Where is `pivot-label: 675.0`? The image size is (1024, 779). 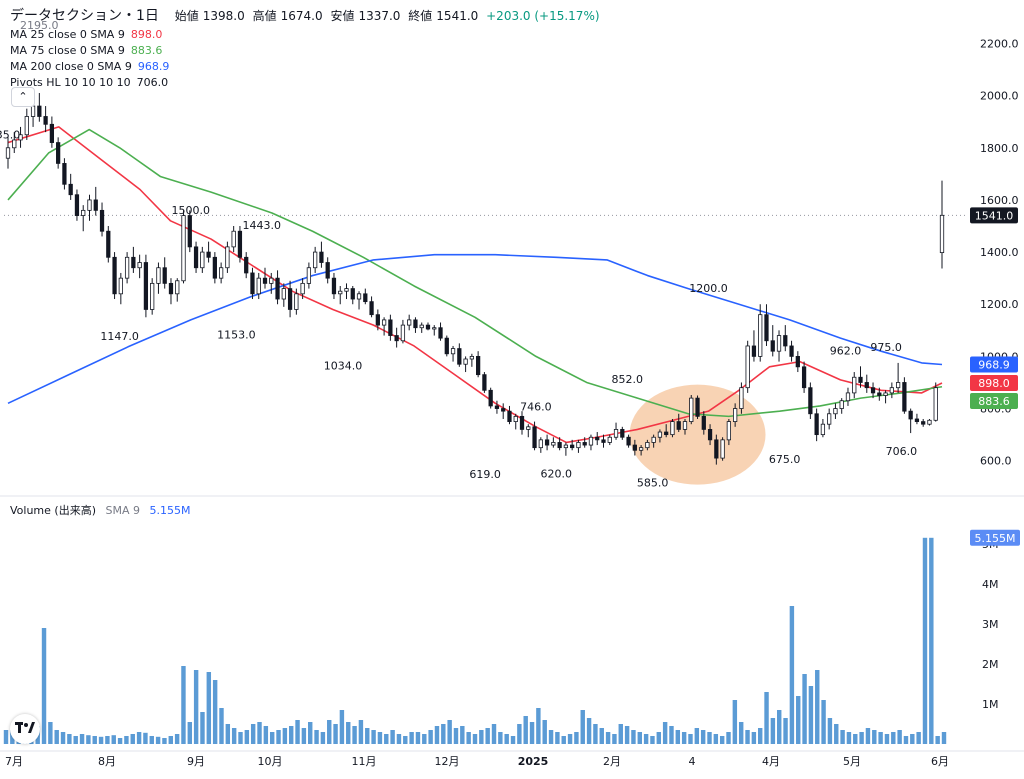
pivot-label: 675.0 is located at coordinates (785, 459).